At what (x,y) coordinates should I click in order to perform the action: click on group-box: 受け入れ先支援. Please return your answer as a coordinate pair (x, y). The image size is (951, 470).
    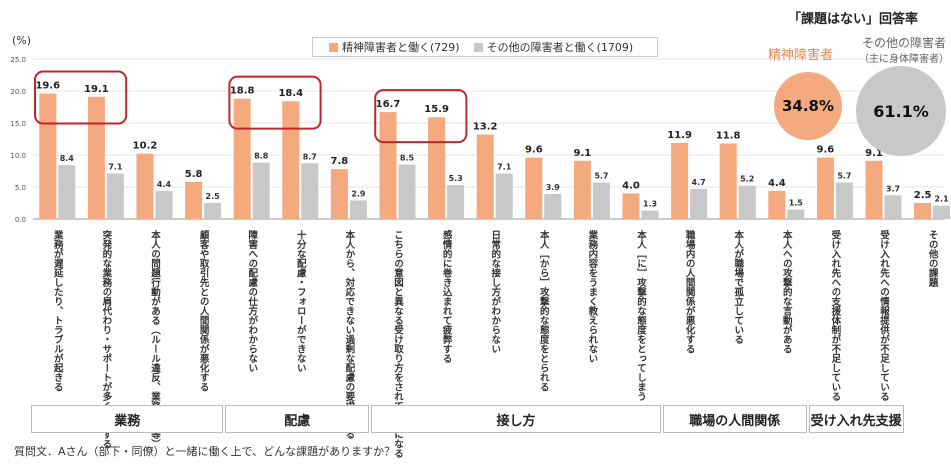
    Looking at the image, I should click on (856, 419).